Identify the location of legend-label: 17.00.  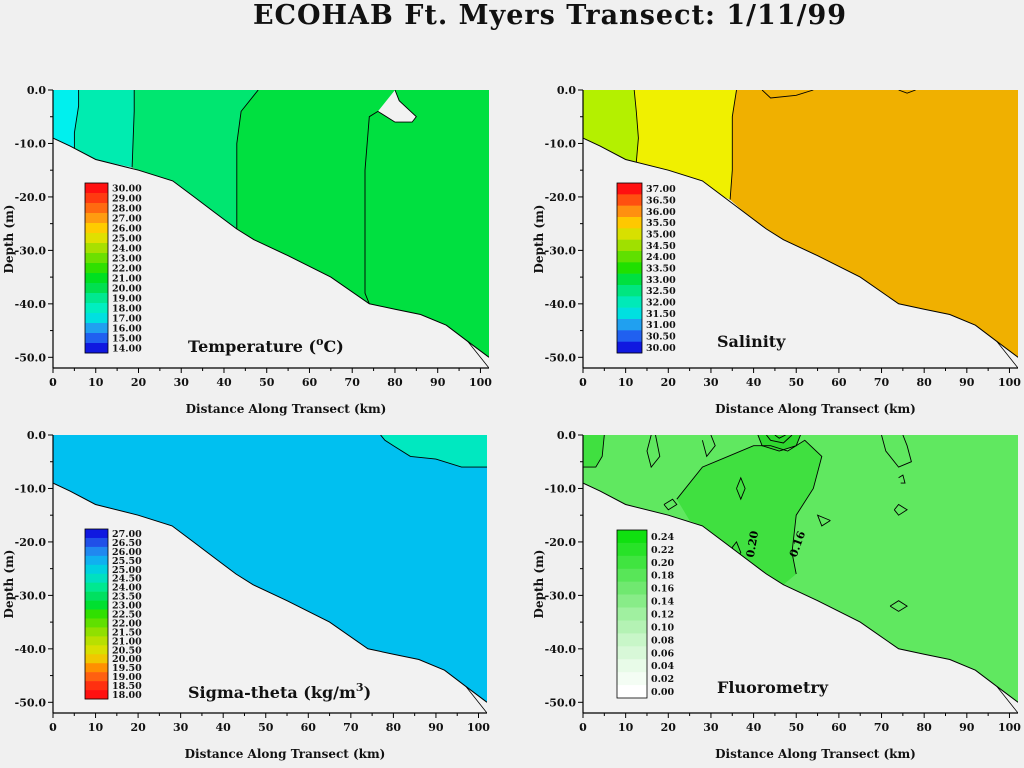
(127, 319).